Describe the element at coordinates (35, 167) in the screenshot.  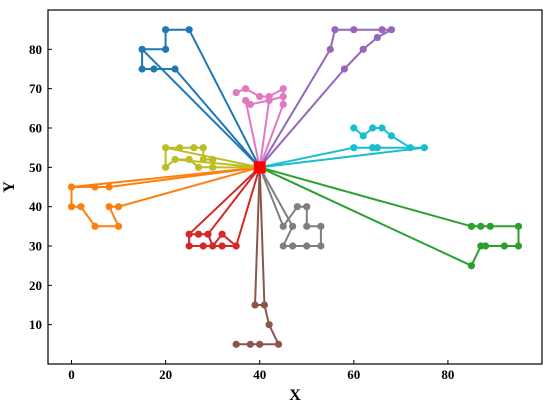
I see `y-tick-label: 50` at that location.